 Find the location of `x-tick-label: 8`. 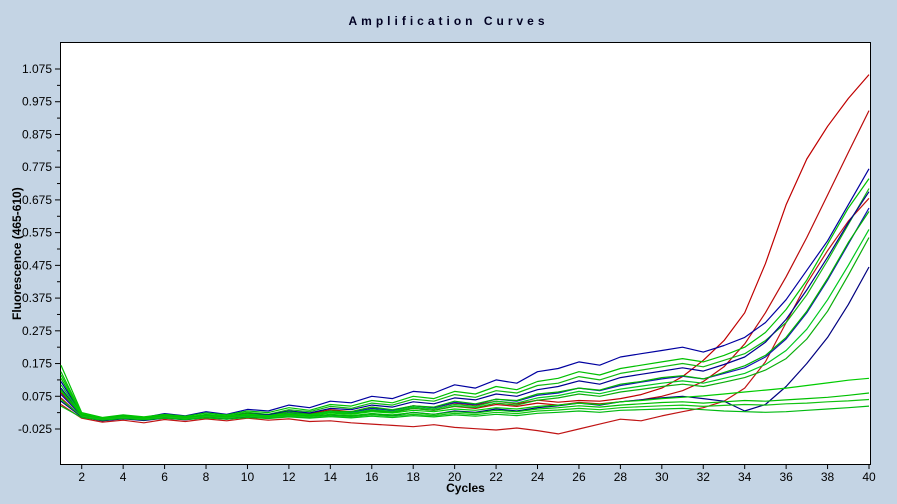

x-tick-label: 8 is located at coordinates (206, 477).